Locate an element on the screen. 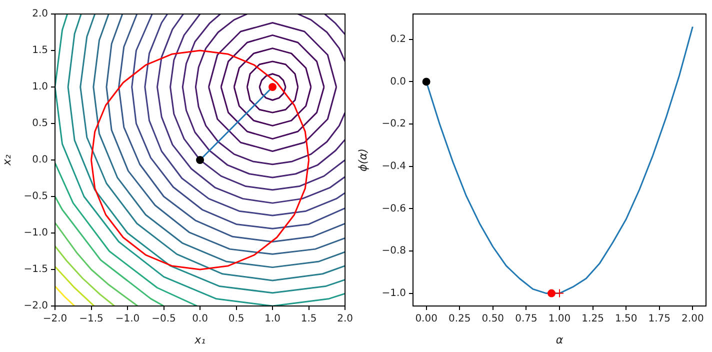 The height and width of the screenshot is (352, 712). x-tick-label: 1.0 is located at coordinates (272, 319).